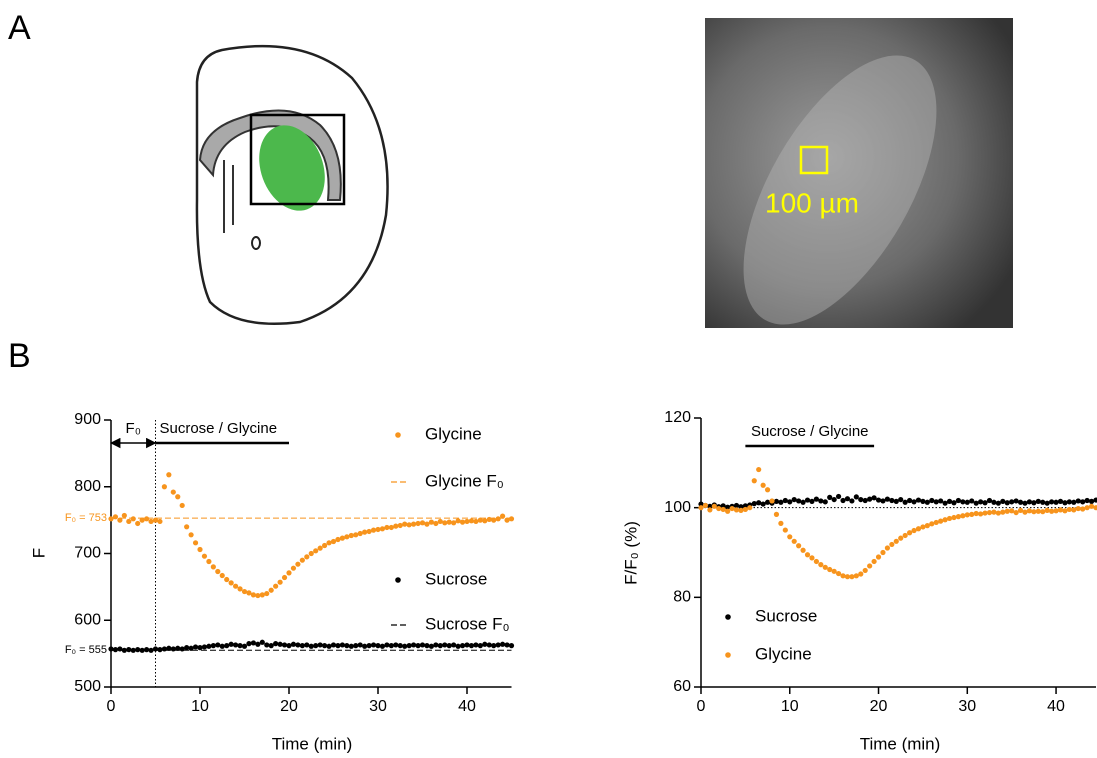 The width and height of the screenshot is (1097, 758). What do you see at coordinates (677, 417) in the screenshot?
I see `y-tick-label: 120` at bounding box center [677, 417].